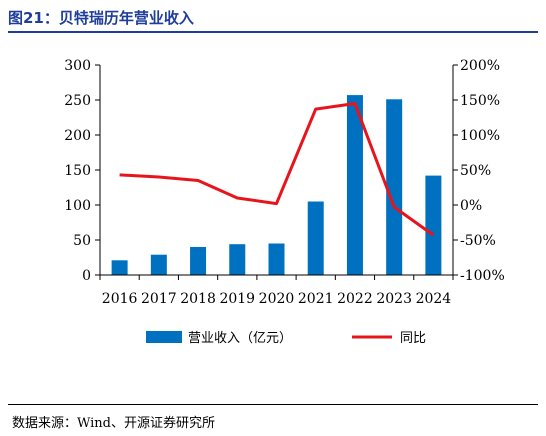 The width and height of the screenshot is (546, 436). Describe the element at coordinates (478, 241) in the screenshot. I see `right-tick-label: -50%` at that location.